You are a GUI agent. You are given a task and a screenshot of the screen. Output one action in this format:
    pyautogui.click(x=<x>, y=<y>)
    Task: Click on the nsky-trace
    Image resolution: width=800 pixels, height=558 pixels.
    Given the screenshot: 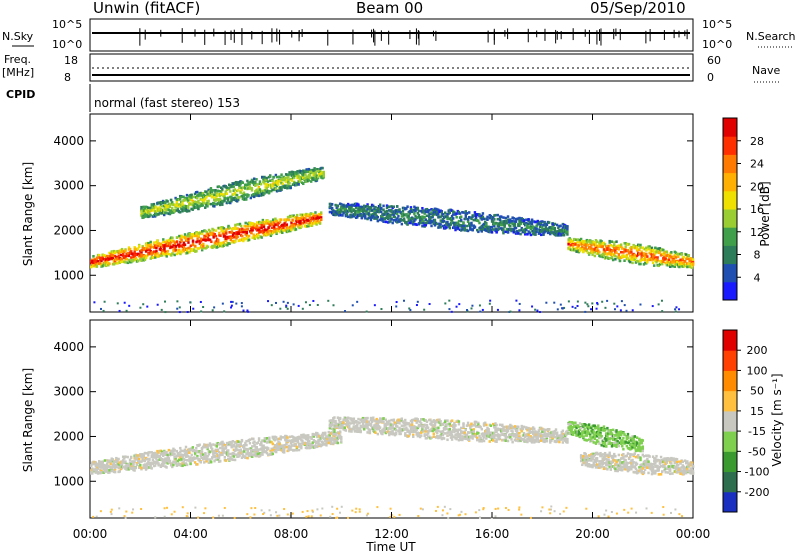 What is the action you would take?
    pyautogui.click(x=391, y=37)
    